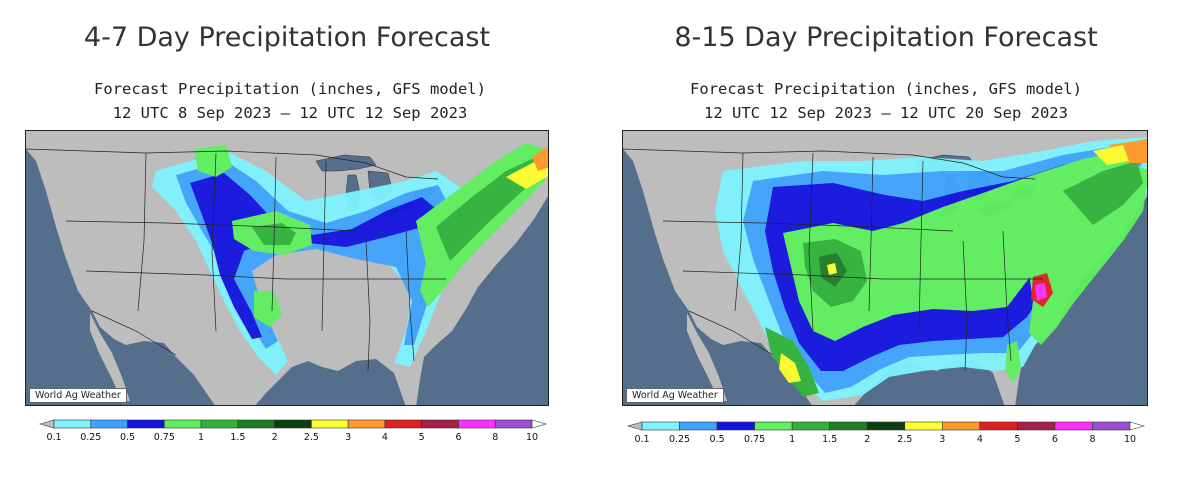 The height and width of the screenshot is (480, 1200). What do you see at coordinates (313, 256) in the screenshot?
I see `precip-band-heavy` at bounding box center [313, 256].